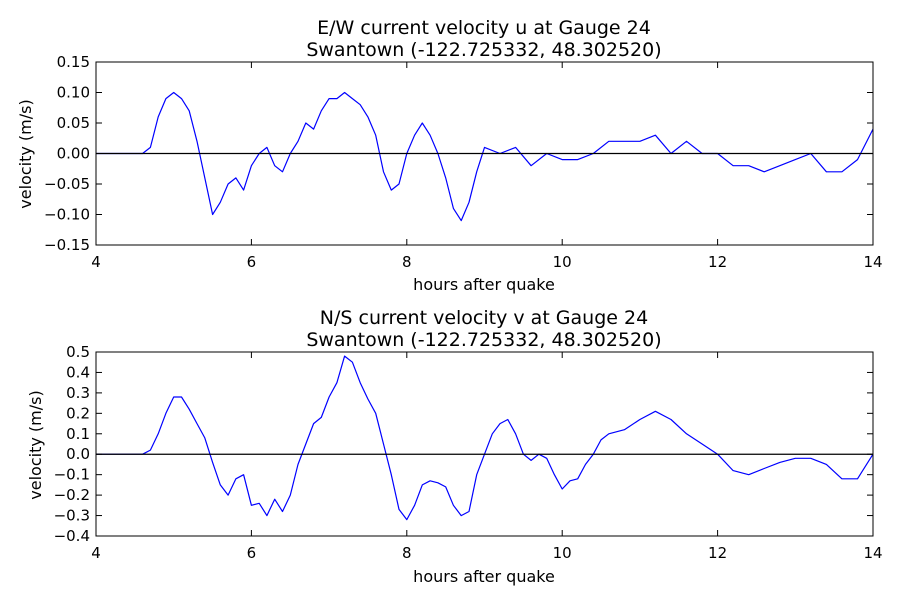 The width and height of the screenshot is (900, 600). Describe the element at coordinates (72, 536) in the screenshot. I see `y-tick-label: −0.4` at that location.